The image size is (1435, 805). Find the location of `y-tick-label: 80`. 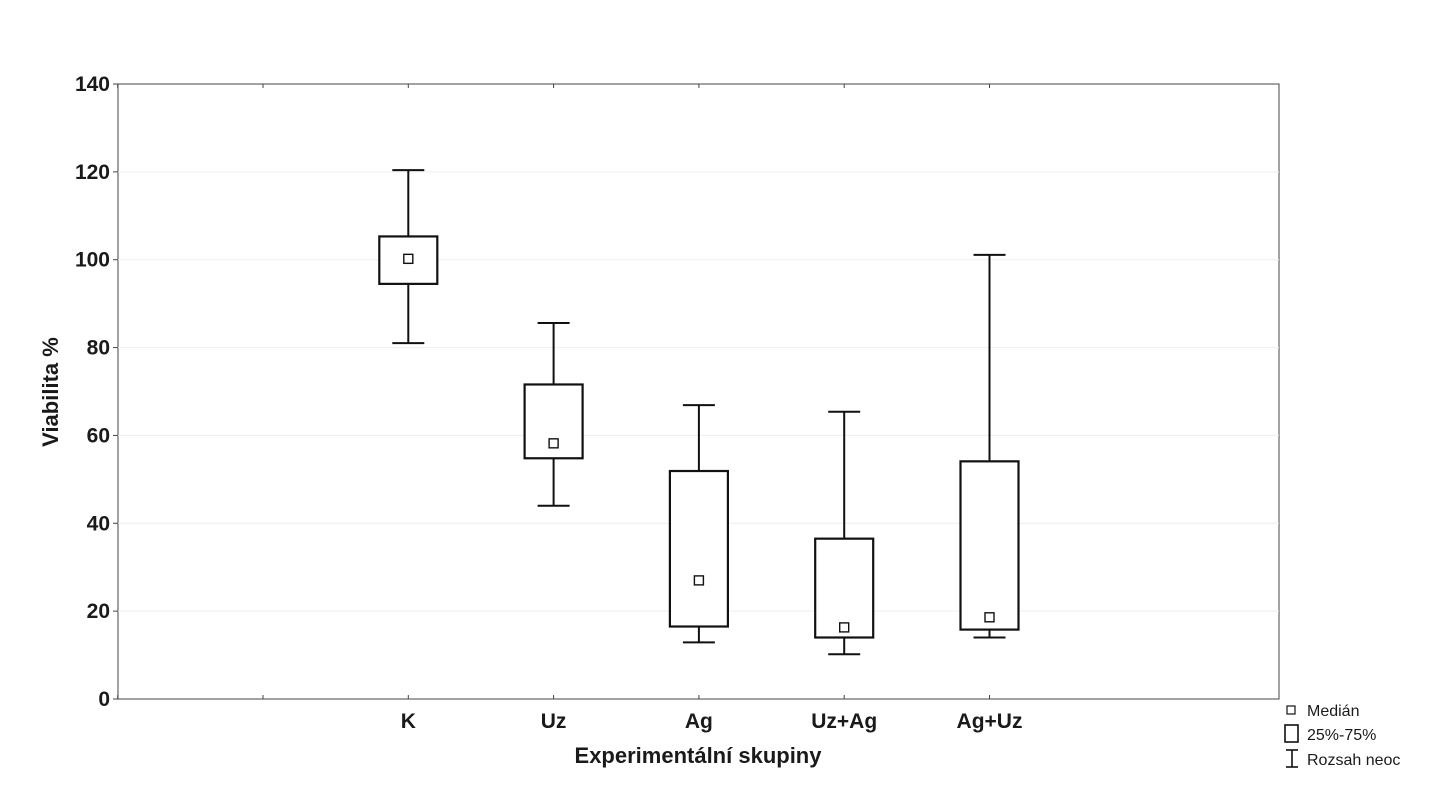

y-tick-label: 80 is located at coordinates (98, 348).